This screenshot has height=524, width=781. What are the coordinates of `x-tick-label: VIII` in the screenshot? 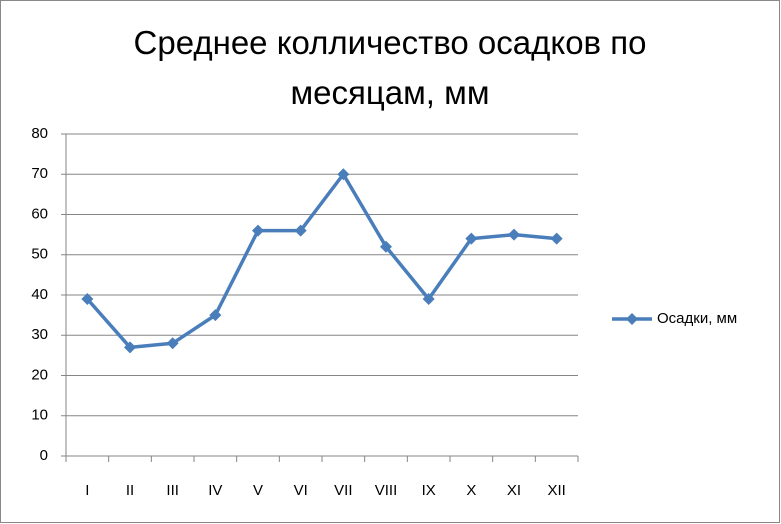 It's located at (386, 490).